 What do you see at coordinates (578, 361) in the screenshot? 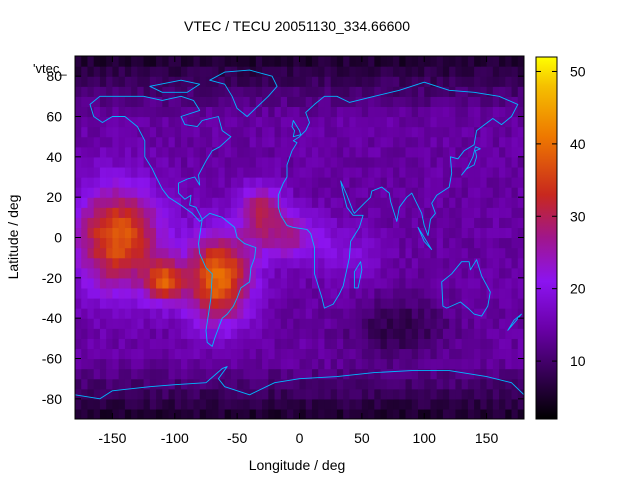
I see `colorbar-tick-label: 10` at bounding box center [578, 361].